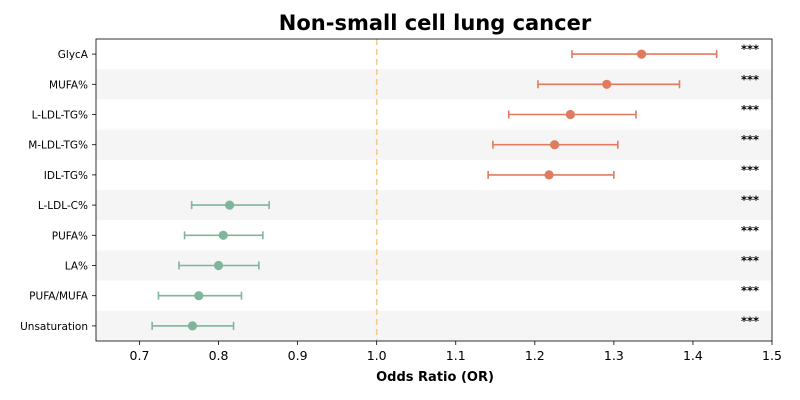 The height and width of the screenshot is (400, 800). Describe the element at coordinates (58, 146) in the screenshot. I see `y-tick-label: M-LDL-TG%` at that location.